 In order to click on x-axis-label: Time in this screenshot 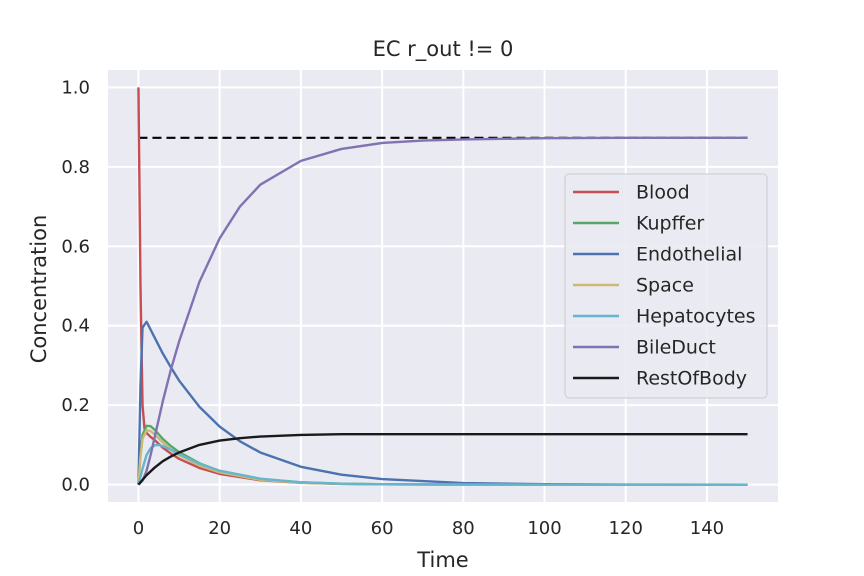, I will do `click(442, 560)`.